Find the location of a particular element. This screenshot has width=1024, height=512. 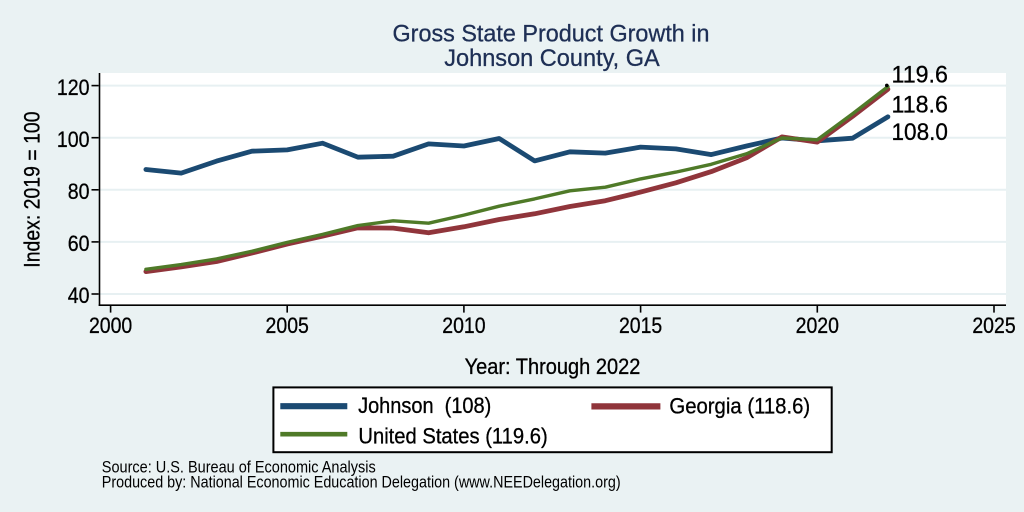

svg-text: 100 is located at coordinates (73, 139).